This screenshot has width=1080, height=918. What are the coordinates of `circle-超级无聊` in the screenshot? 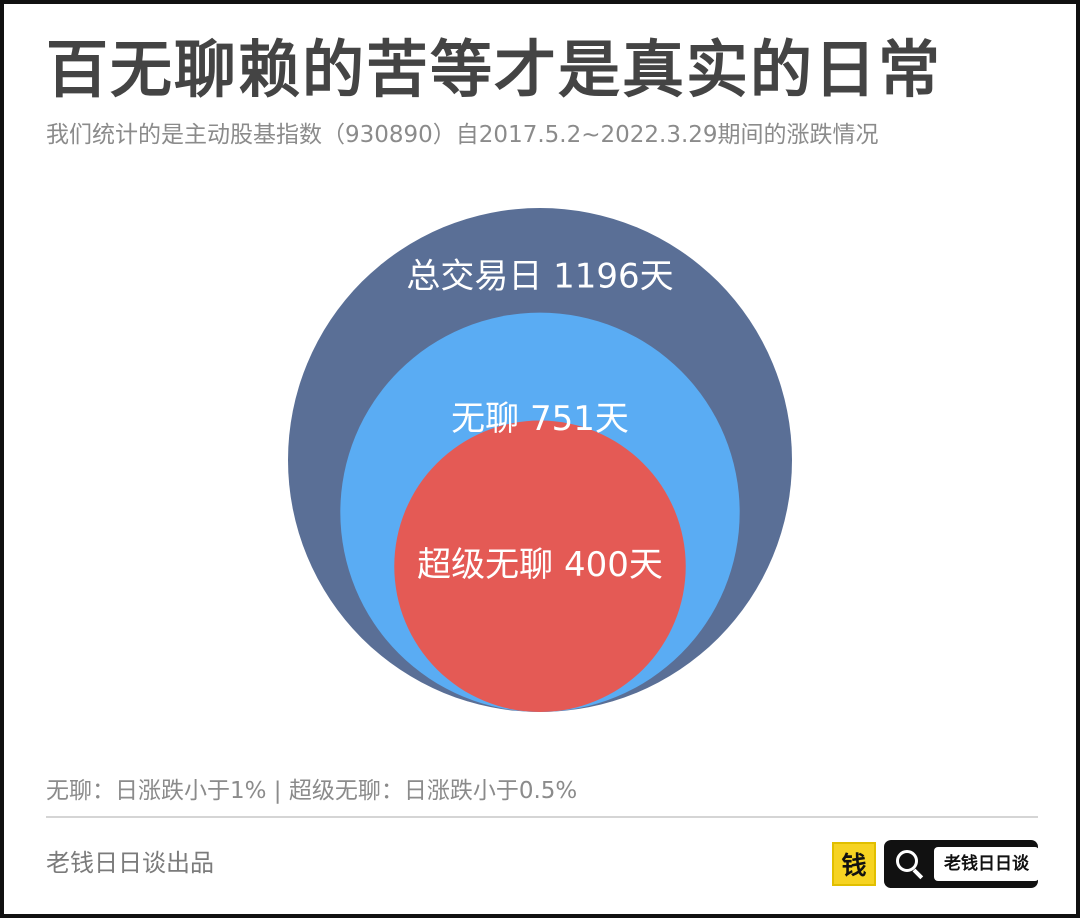 It's located at (540, 566).